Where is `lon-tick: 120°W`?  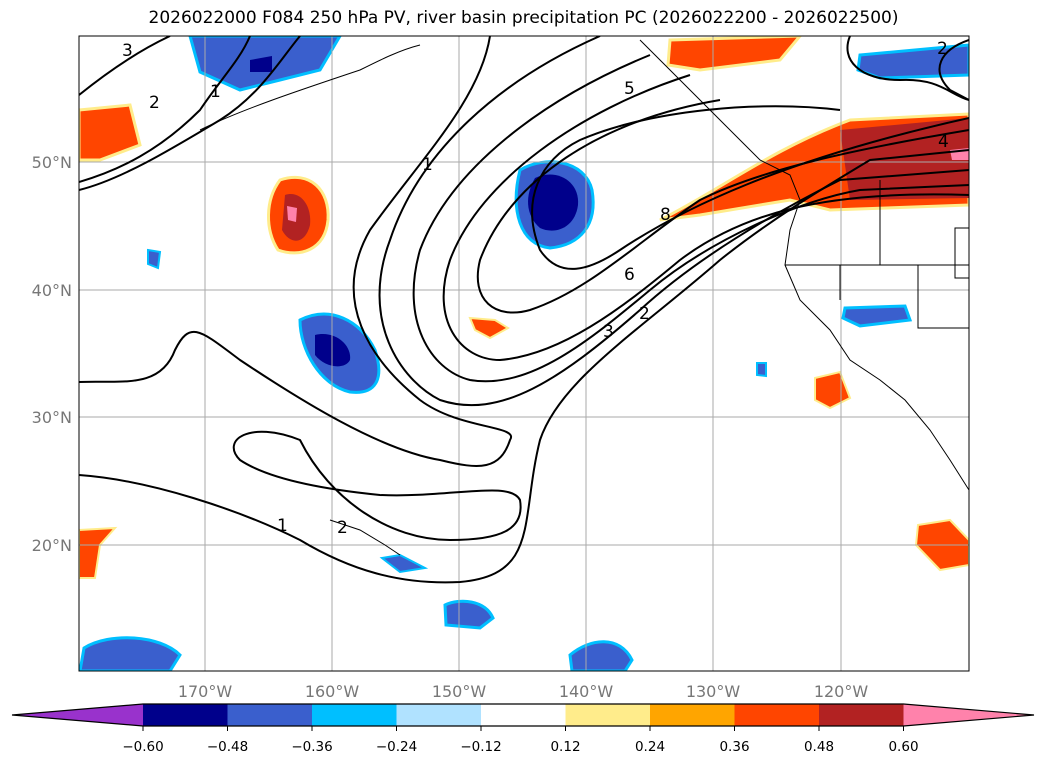
lon-tick: 120°W is located at coordinates (841, 691).